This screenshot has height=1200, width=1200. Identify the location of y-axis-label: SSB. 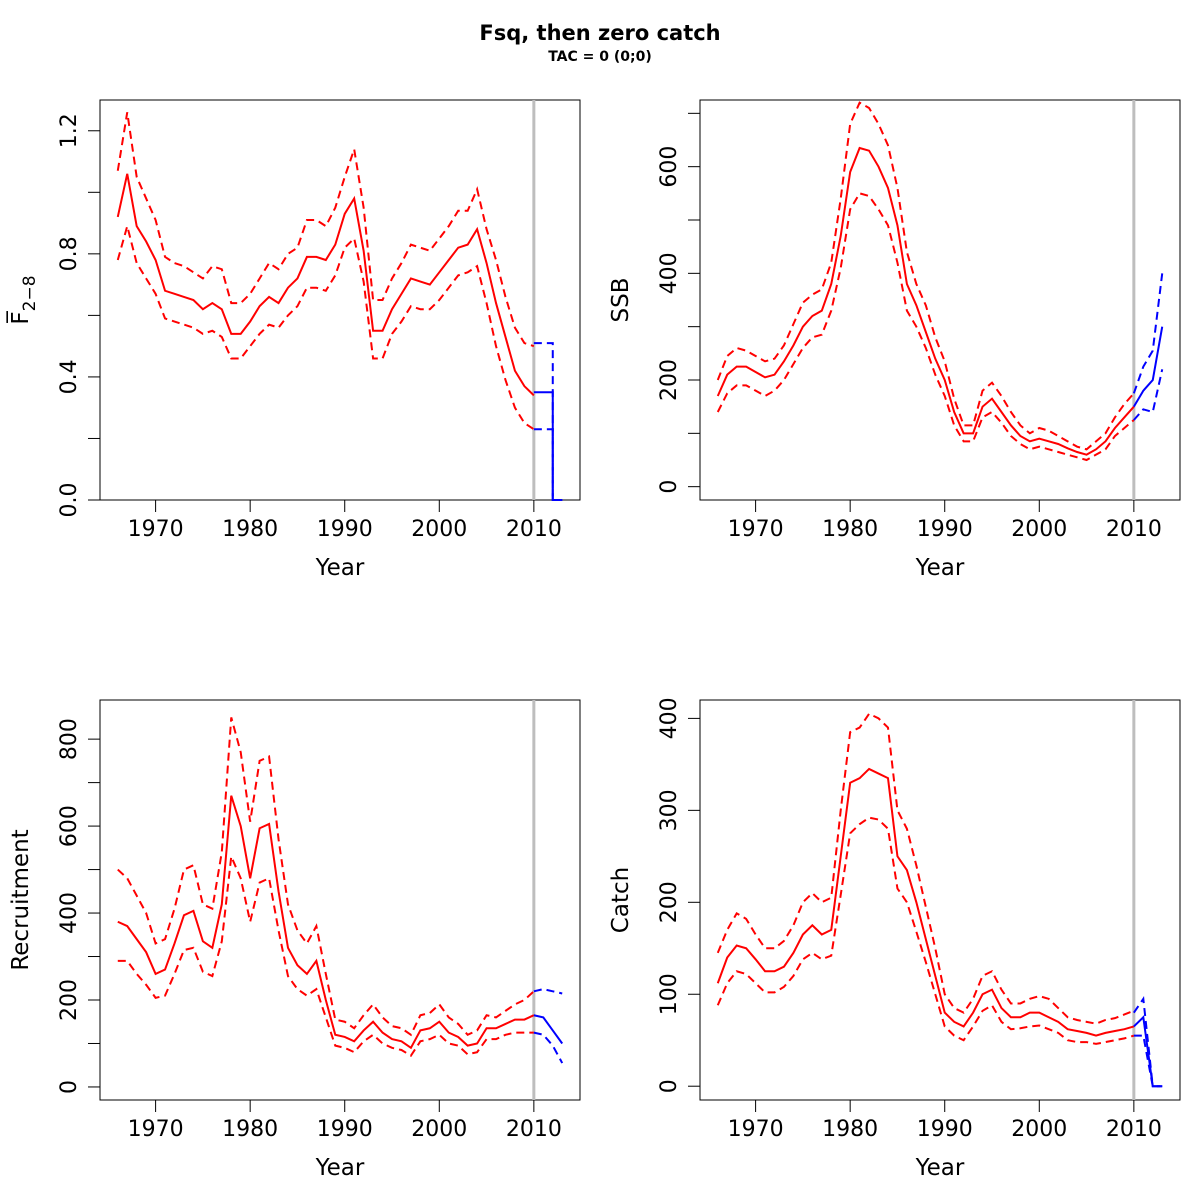
(621, 300).